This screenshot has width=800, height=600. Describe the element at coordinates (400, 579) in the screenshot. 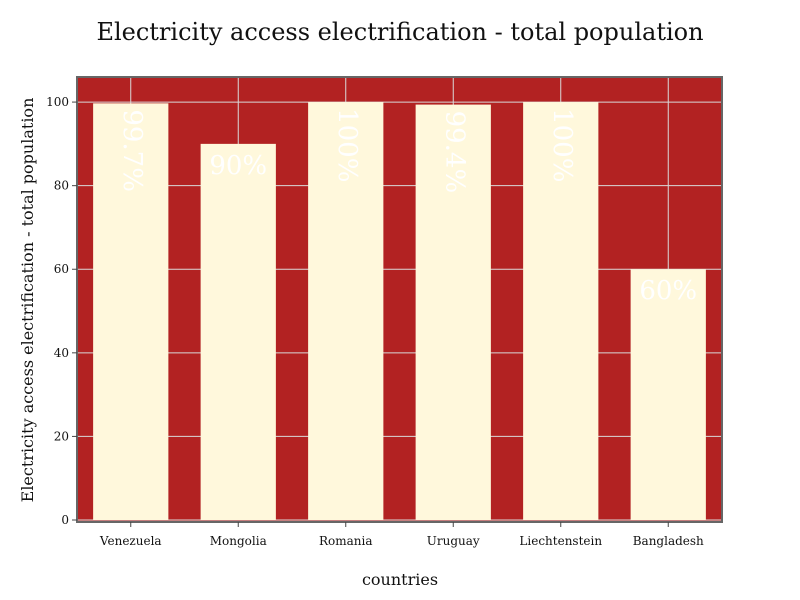

I see `x-axis-title: countries` at that location.